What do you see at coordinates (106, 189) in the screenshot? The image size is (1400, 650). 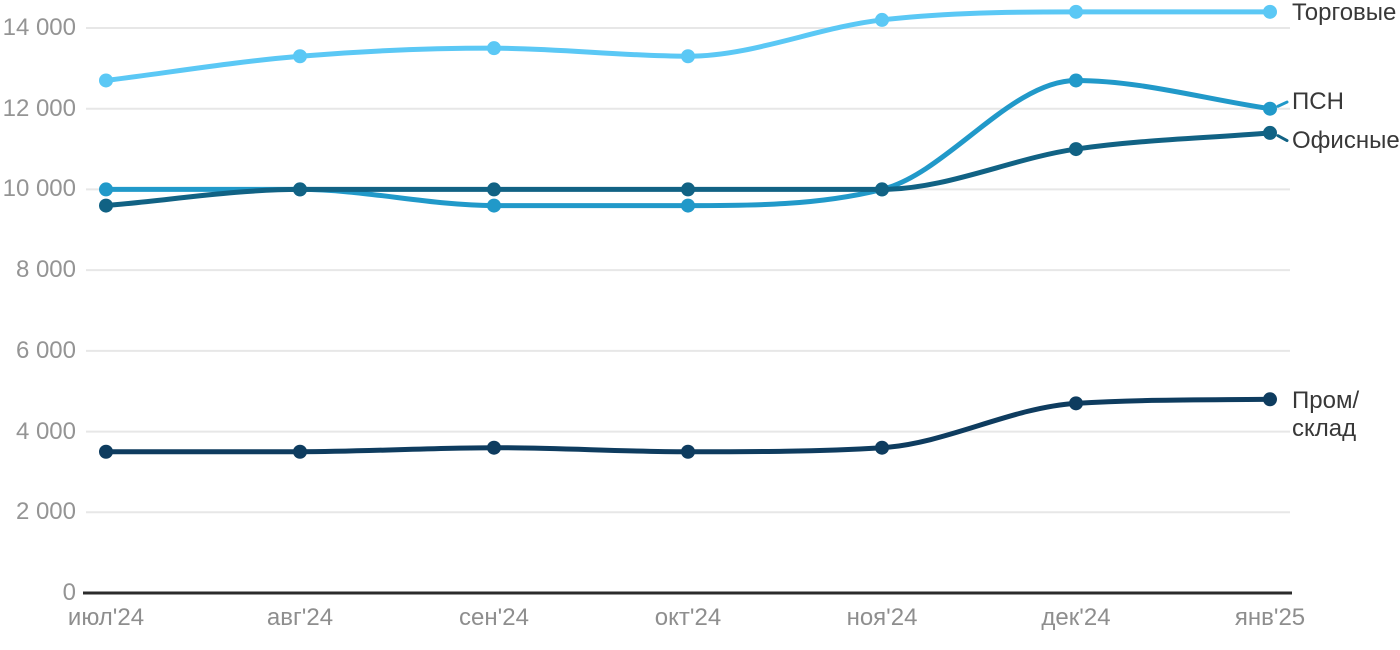 I see `data-point-ПСН-июл'24` at bounding box center [106, 189].